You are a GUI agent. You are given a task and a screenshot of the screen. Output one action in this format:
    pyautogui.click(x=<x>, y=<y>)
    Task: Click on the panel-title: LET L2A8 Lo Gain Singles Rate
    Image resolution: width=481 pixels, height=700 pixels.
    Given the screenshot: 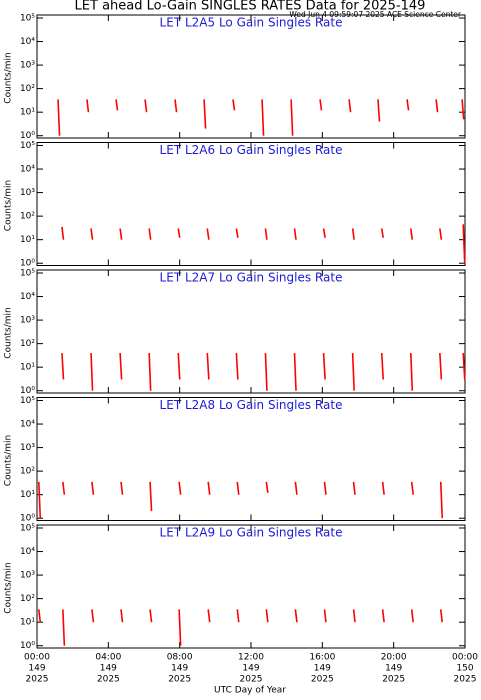 What is the action you would take?
    pyautogui.click(x=251, y=405)
    